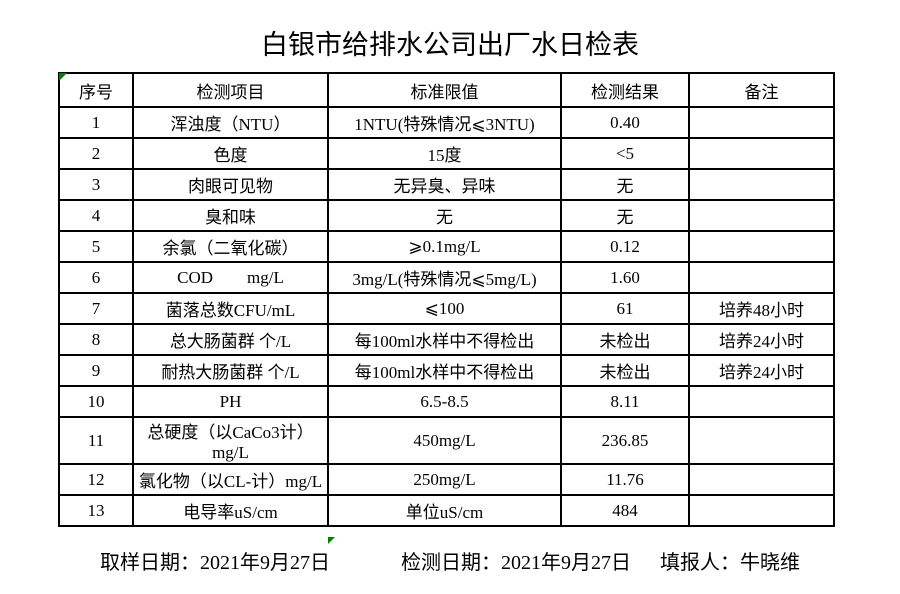 The image size is (900, 594). I want to click on table-row: 6 COD mg/L 3mg/L(特殊情况⩽5mg/L) 1.60, so click(446, 277).